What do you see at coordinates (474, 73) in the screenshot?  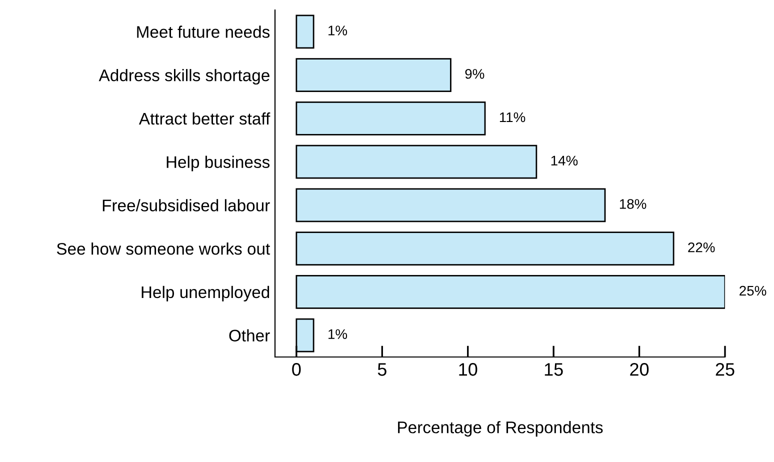 I see `data-label: 9%` at bounding box center [474, 73].